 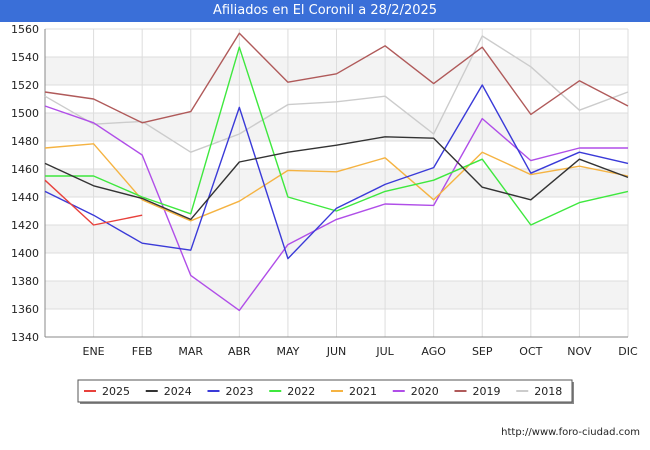 What do you see at coordinates (239, 351) in the screenshot?
I see `x-tick-label: ABR` at bounding box center [239, 351].